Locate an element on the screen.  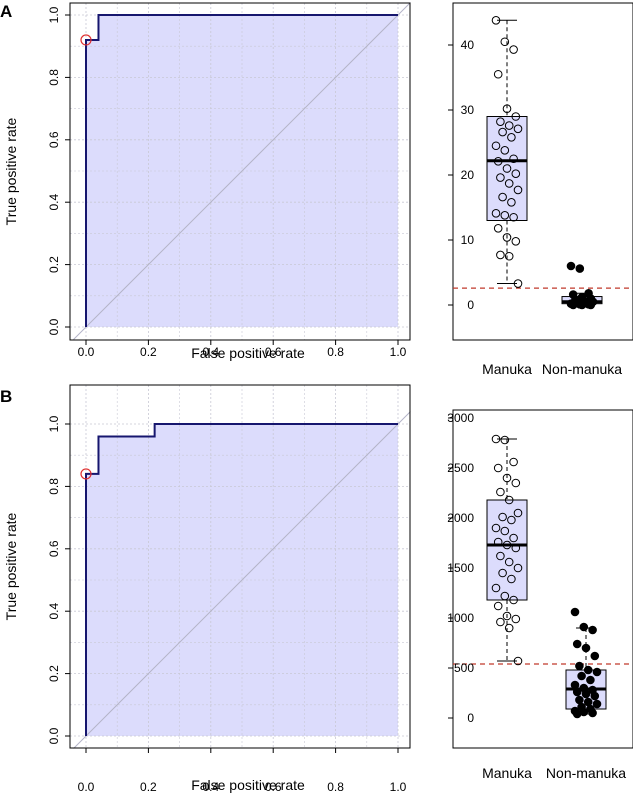
x-tick-label: 0.0 is located at coordinates (86, 787).